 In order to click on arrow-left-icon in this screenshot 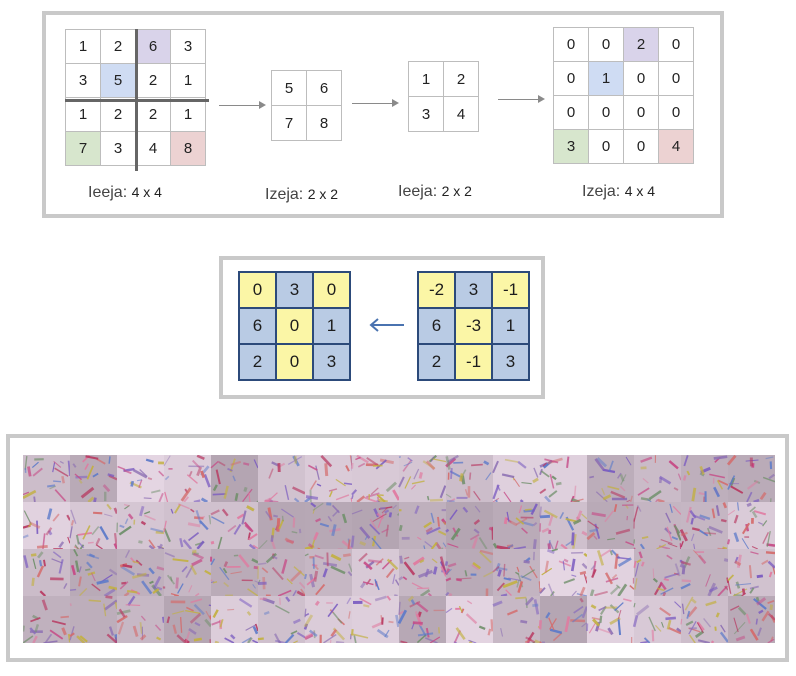, I will do `click(386, 325)`.